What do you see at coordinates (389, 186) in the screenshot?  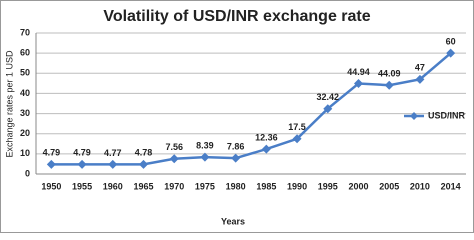 I see `x-tick-label: 2005` at bounding box center [389, 186].